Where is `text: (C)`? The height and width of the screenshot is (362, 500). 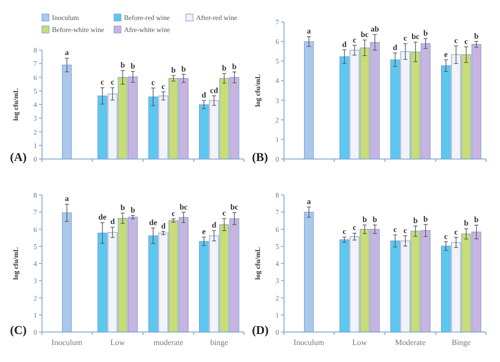
text: (C) is located at coordinates (18, 330).